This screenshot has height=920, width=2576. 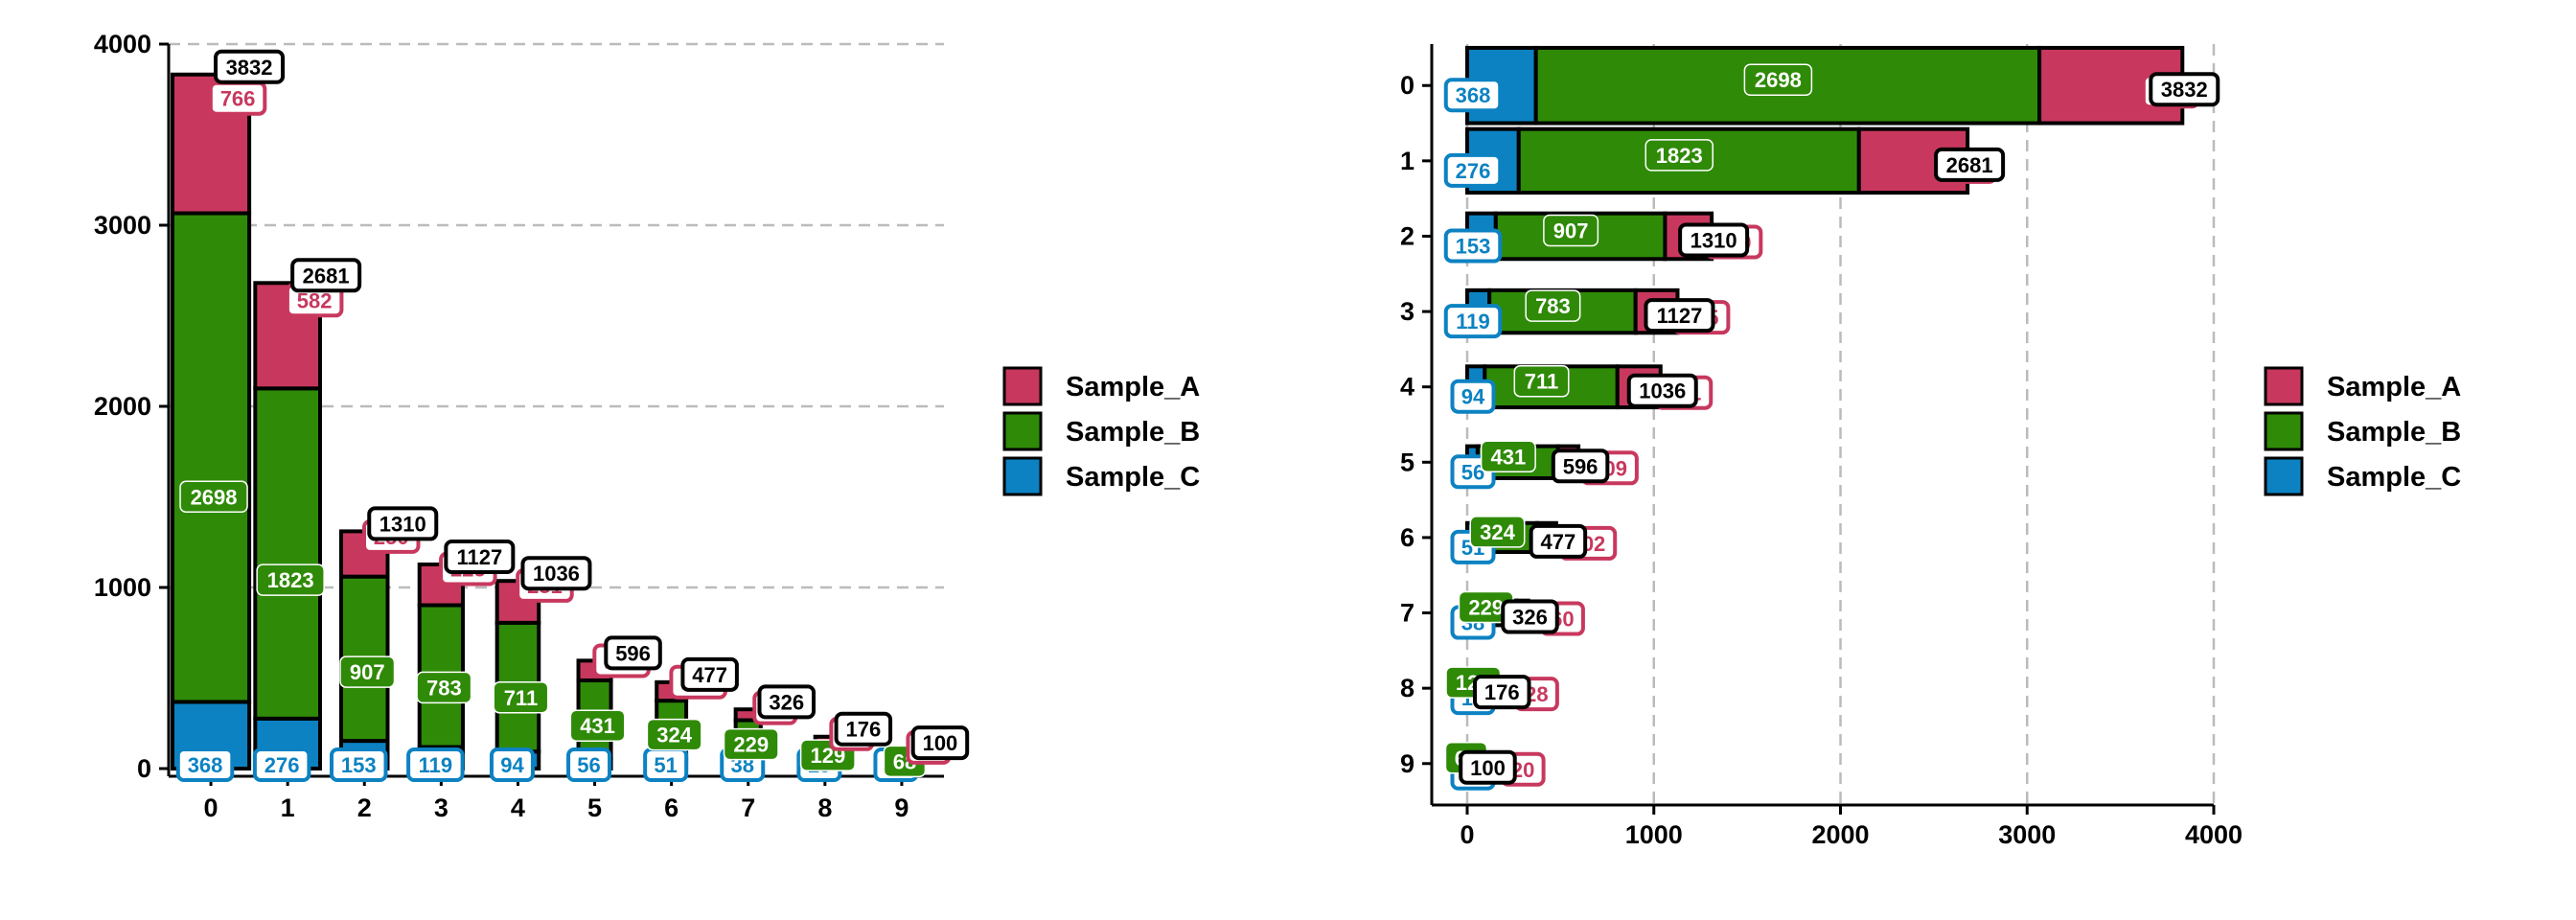 I want to click on y-tick-label: 6, so click(x=1407, y=537).